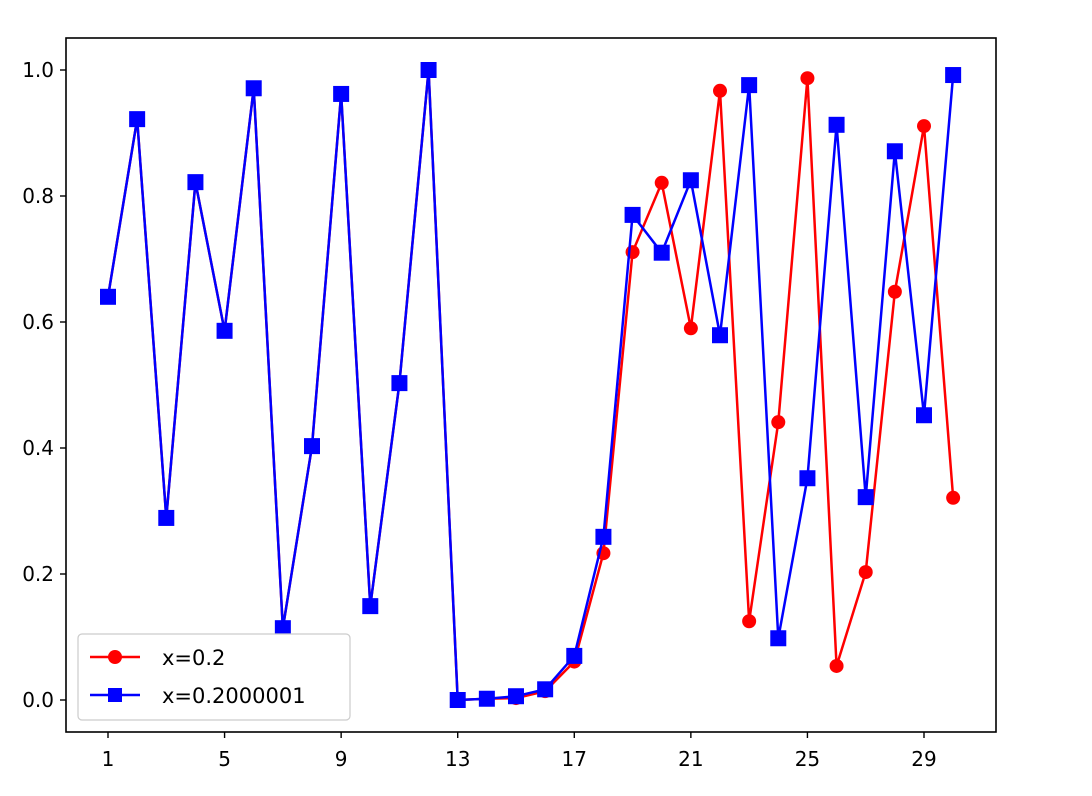  What do you see at coordinates (690, 759) in the screenshot?
I see `x-tick-label: 21` at bounding box center [690, 759].